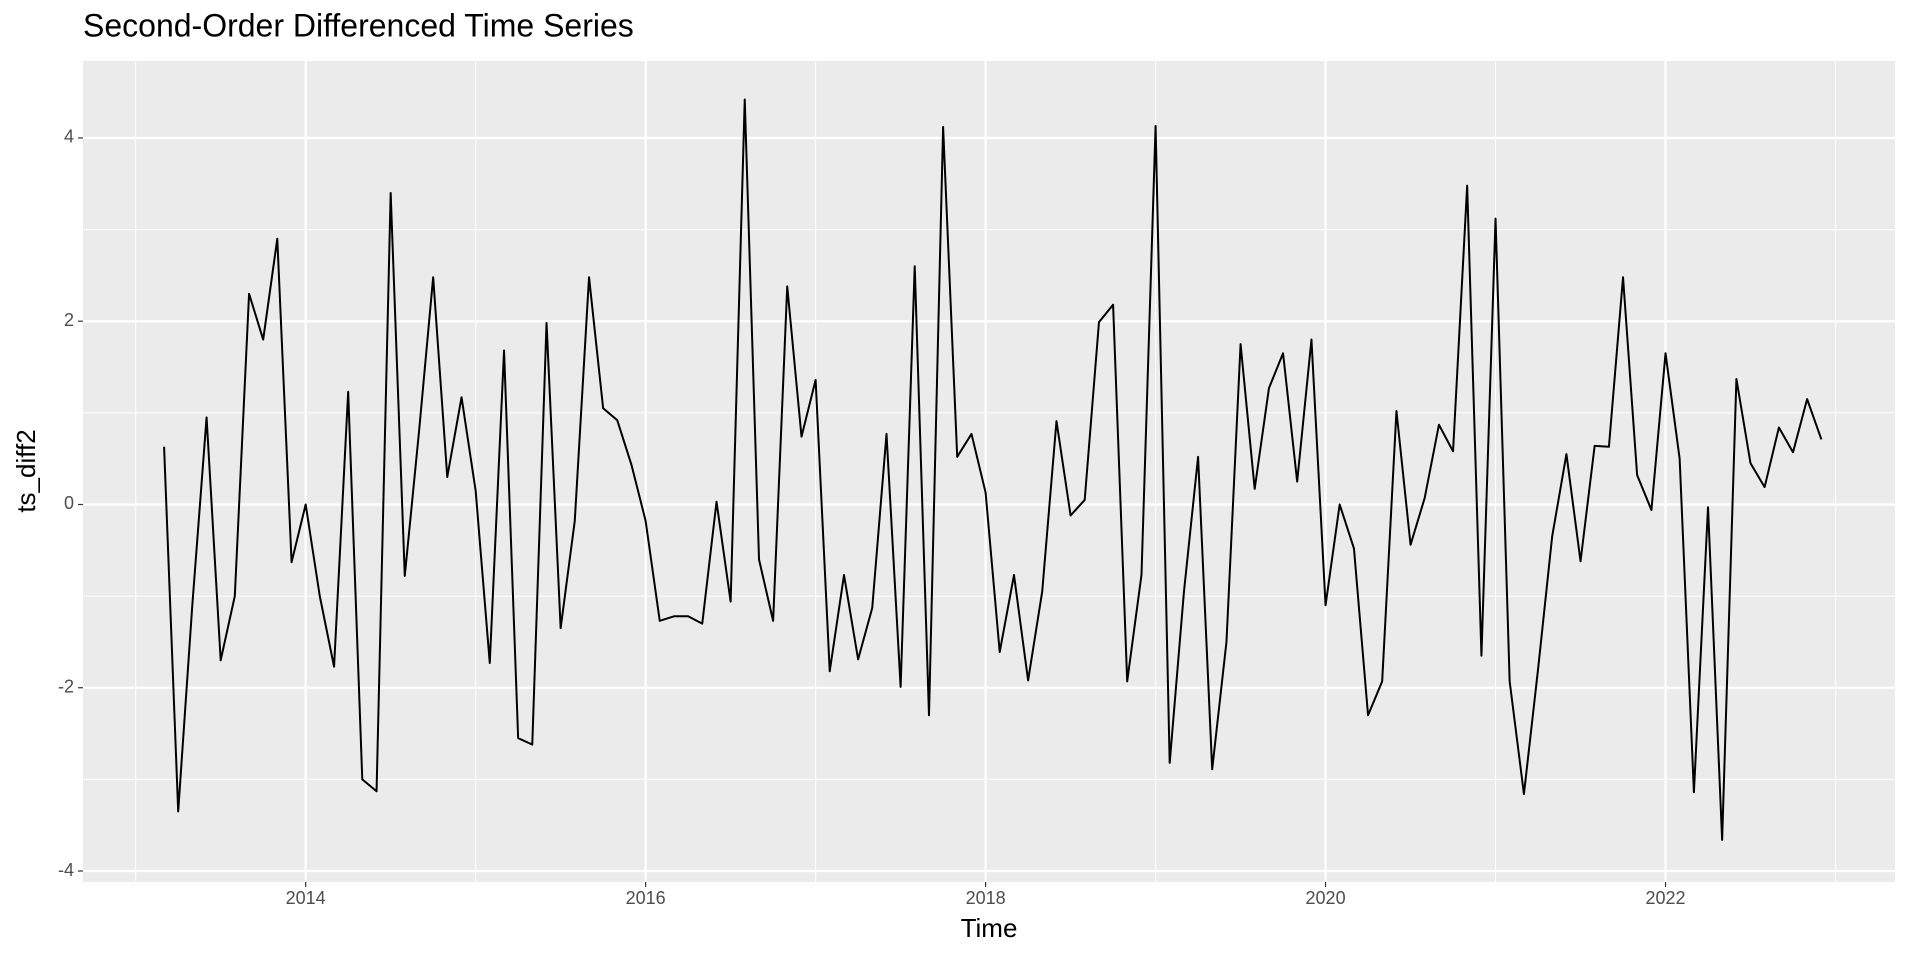  I want to click on x-axis-title: Time, so click(989, 928).